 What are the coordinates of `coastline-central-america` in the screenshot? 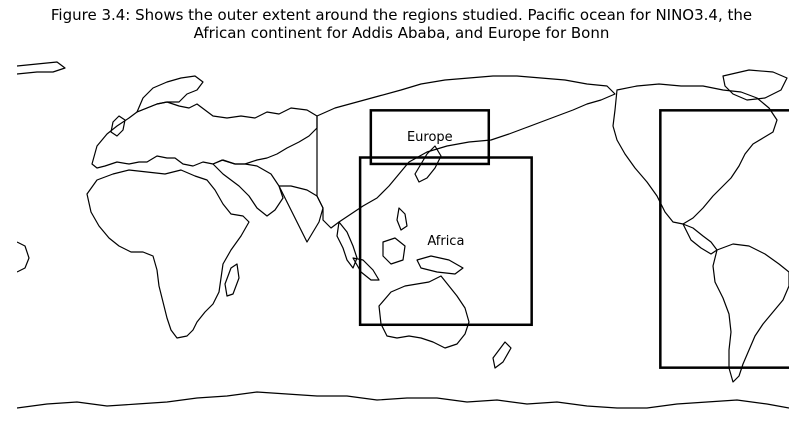 It's located at (700, 239).